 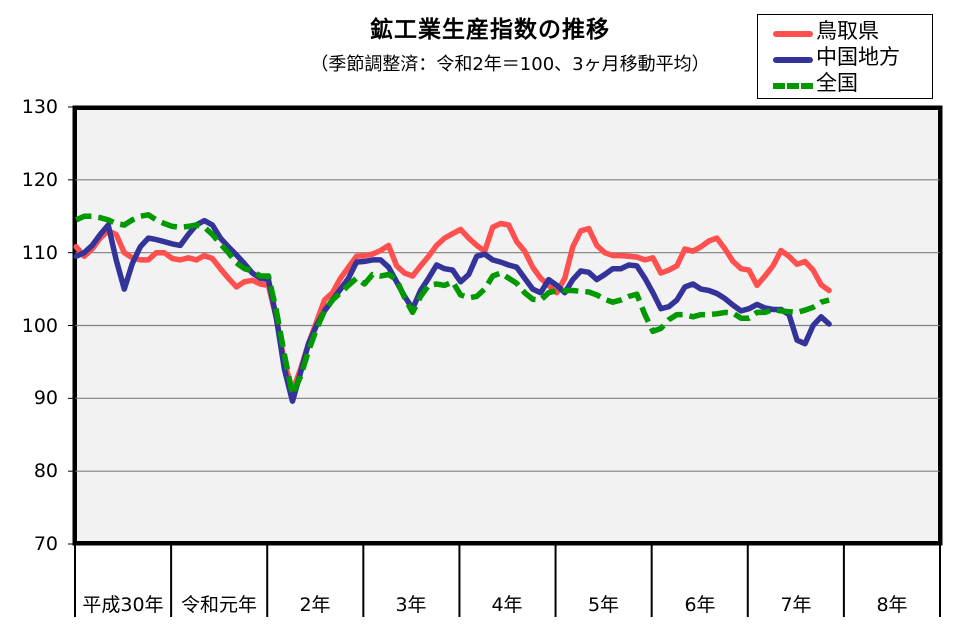 I want to click on legend-item-tottori: 鳥取県, so click(x=845, y=32).